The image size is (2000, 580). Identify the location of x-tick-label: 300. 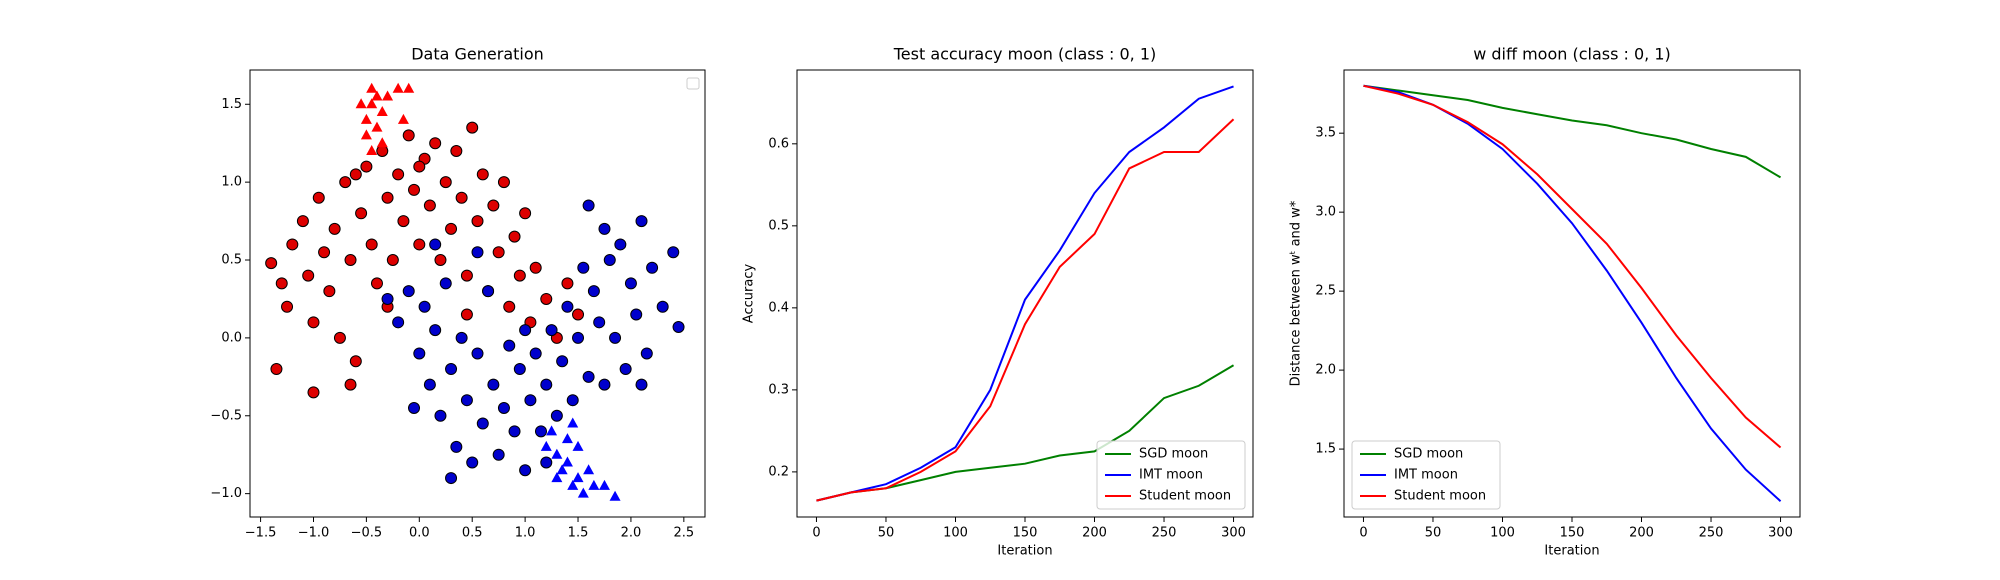
(1233, 533).